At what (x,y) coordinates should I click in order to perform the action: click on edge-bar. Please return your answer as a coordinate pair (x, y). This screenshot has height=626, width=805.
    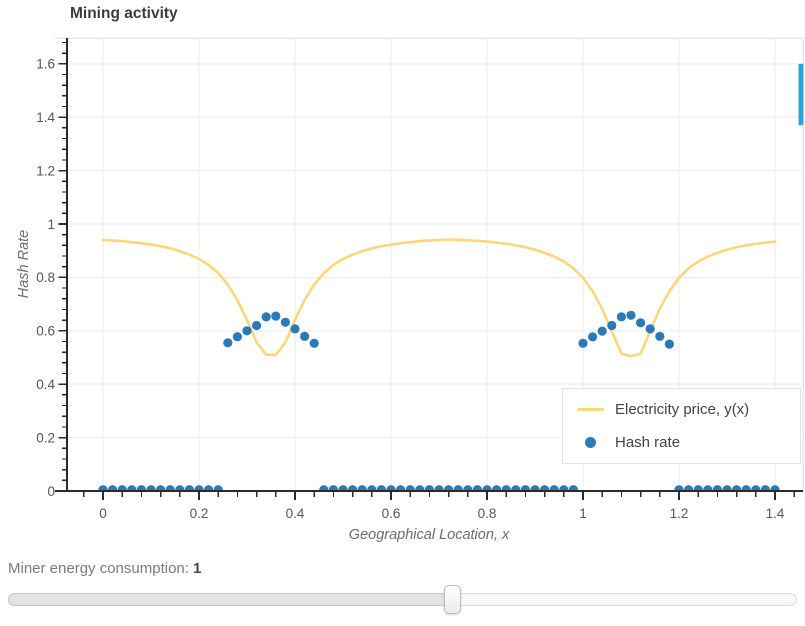
    Looking at the image, I should click on (801, 94).